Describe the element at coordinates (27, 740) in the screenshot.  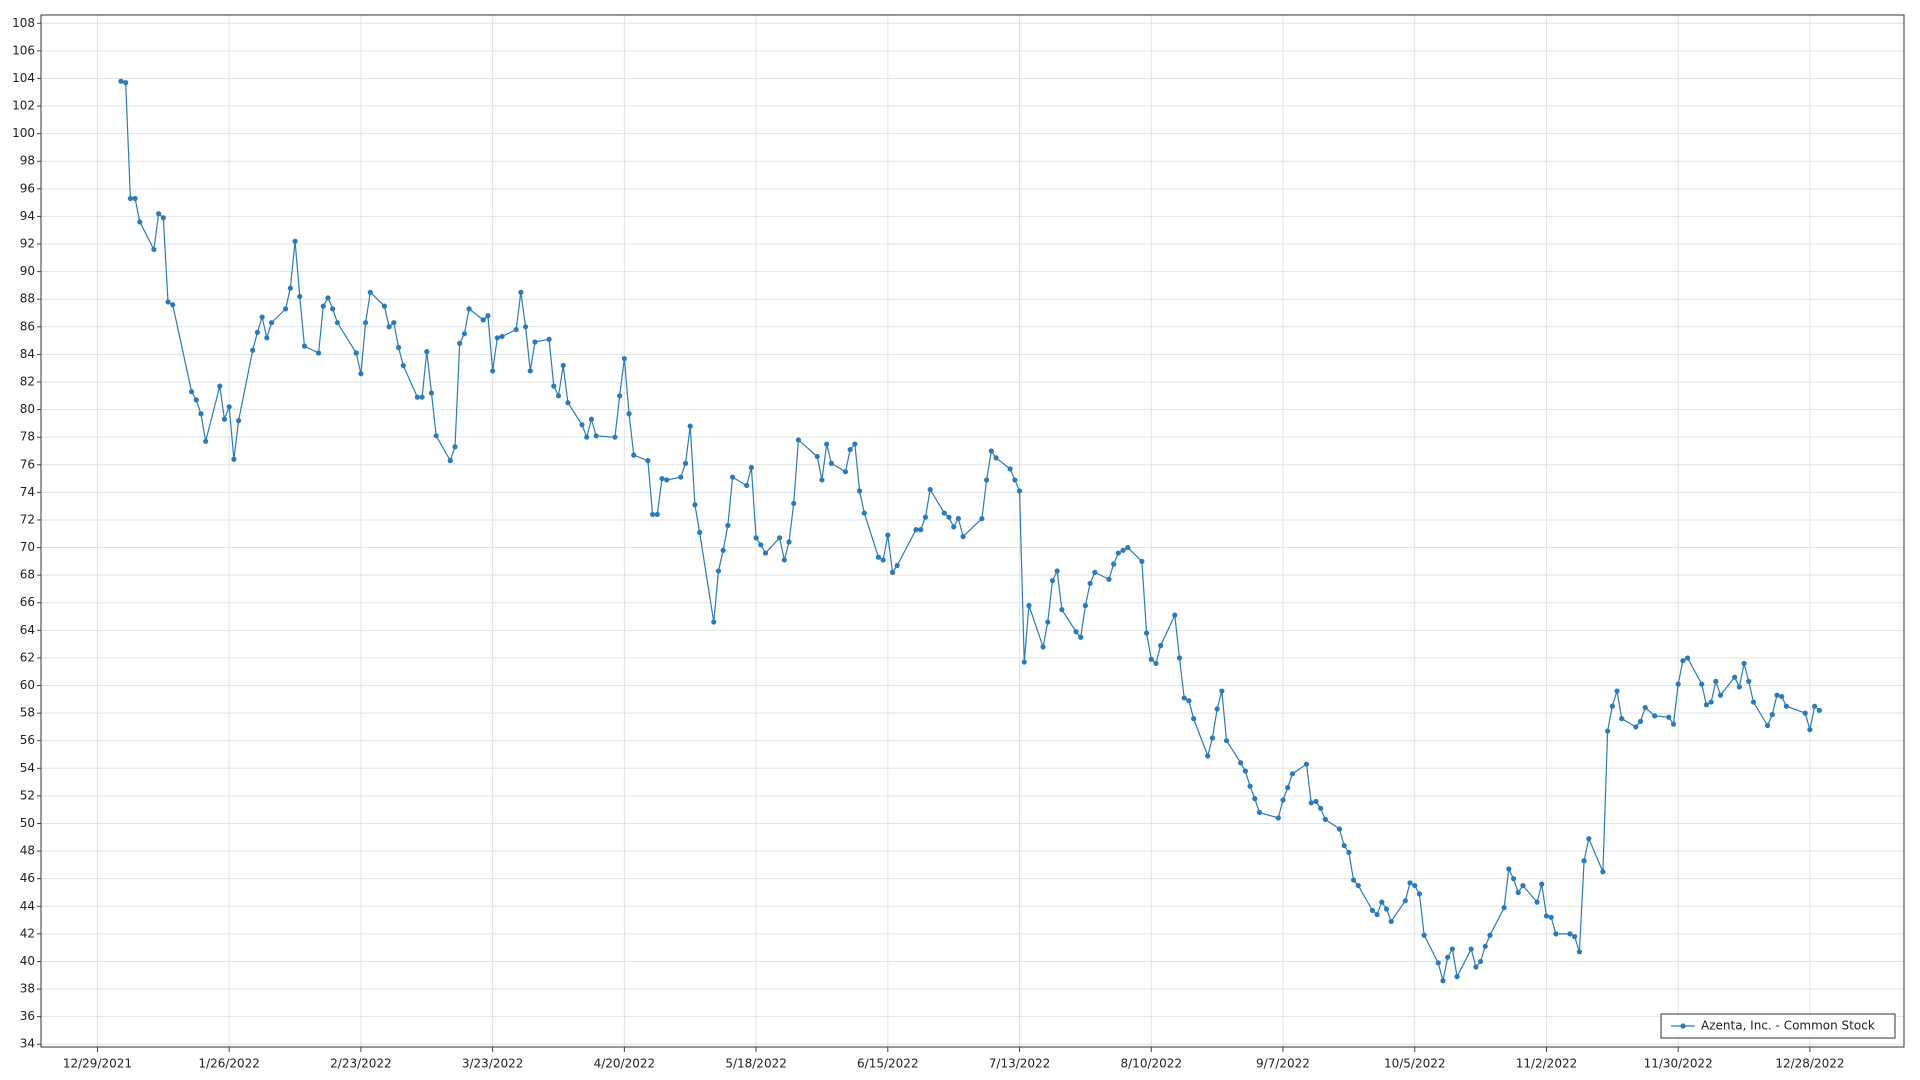
I see `y-tick-label: 56` at that location.